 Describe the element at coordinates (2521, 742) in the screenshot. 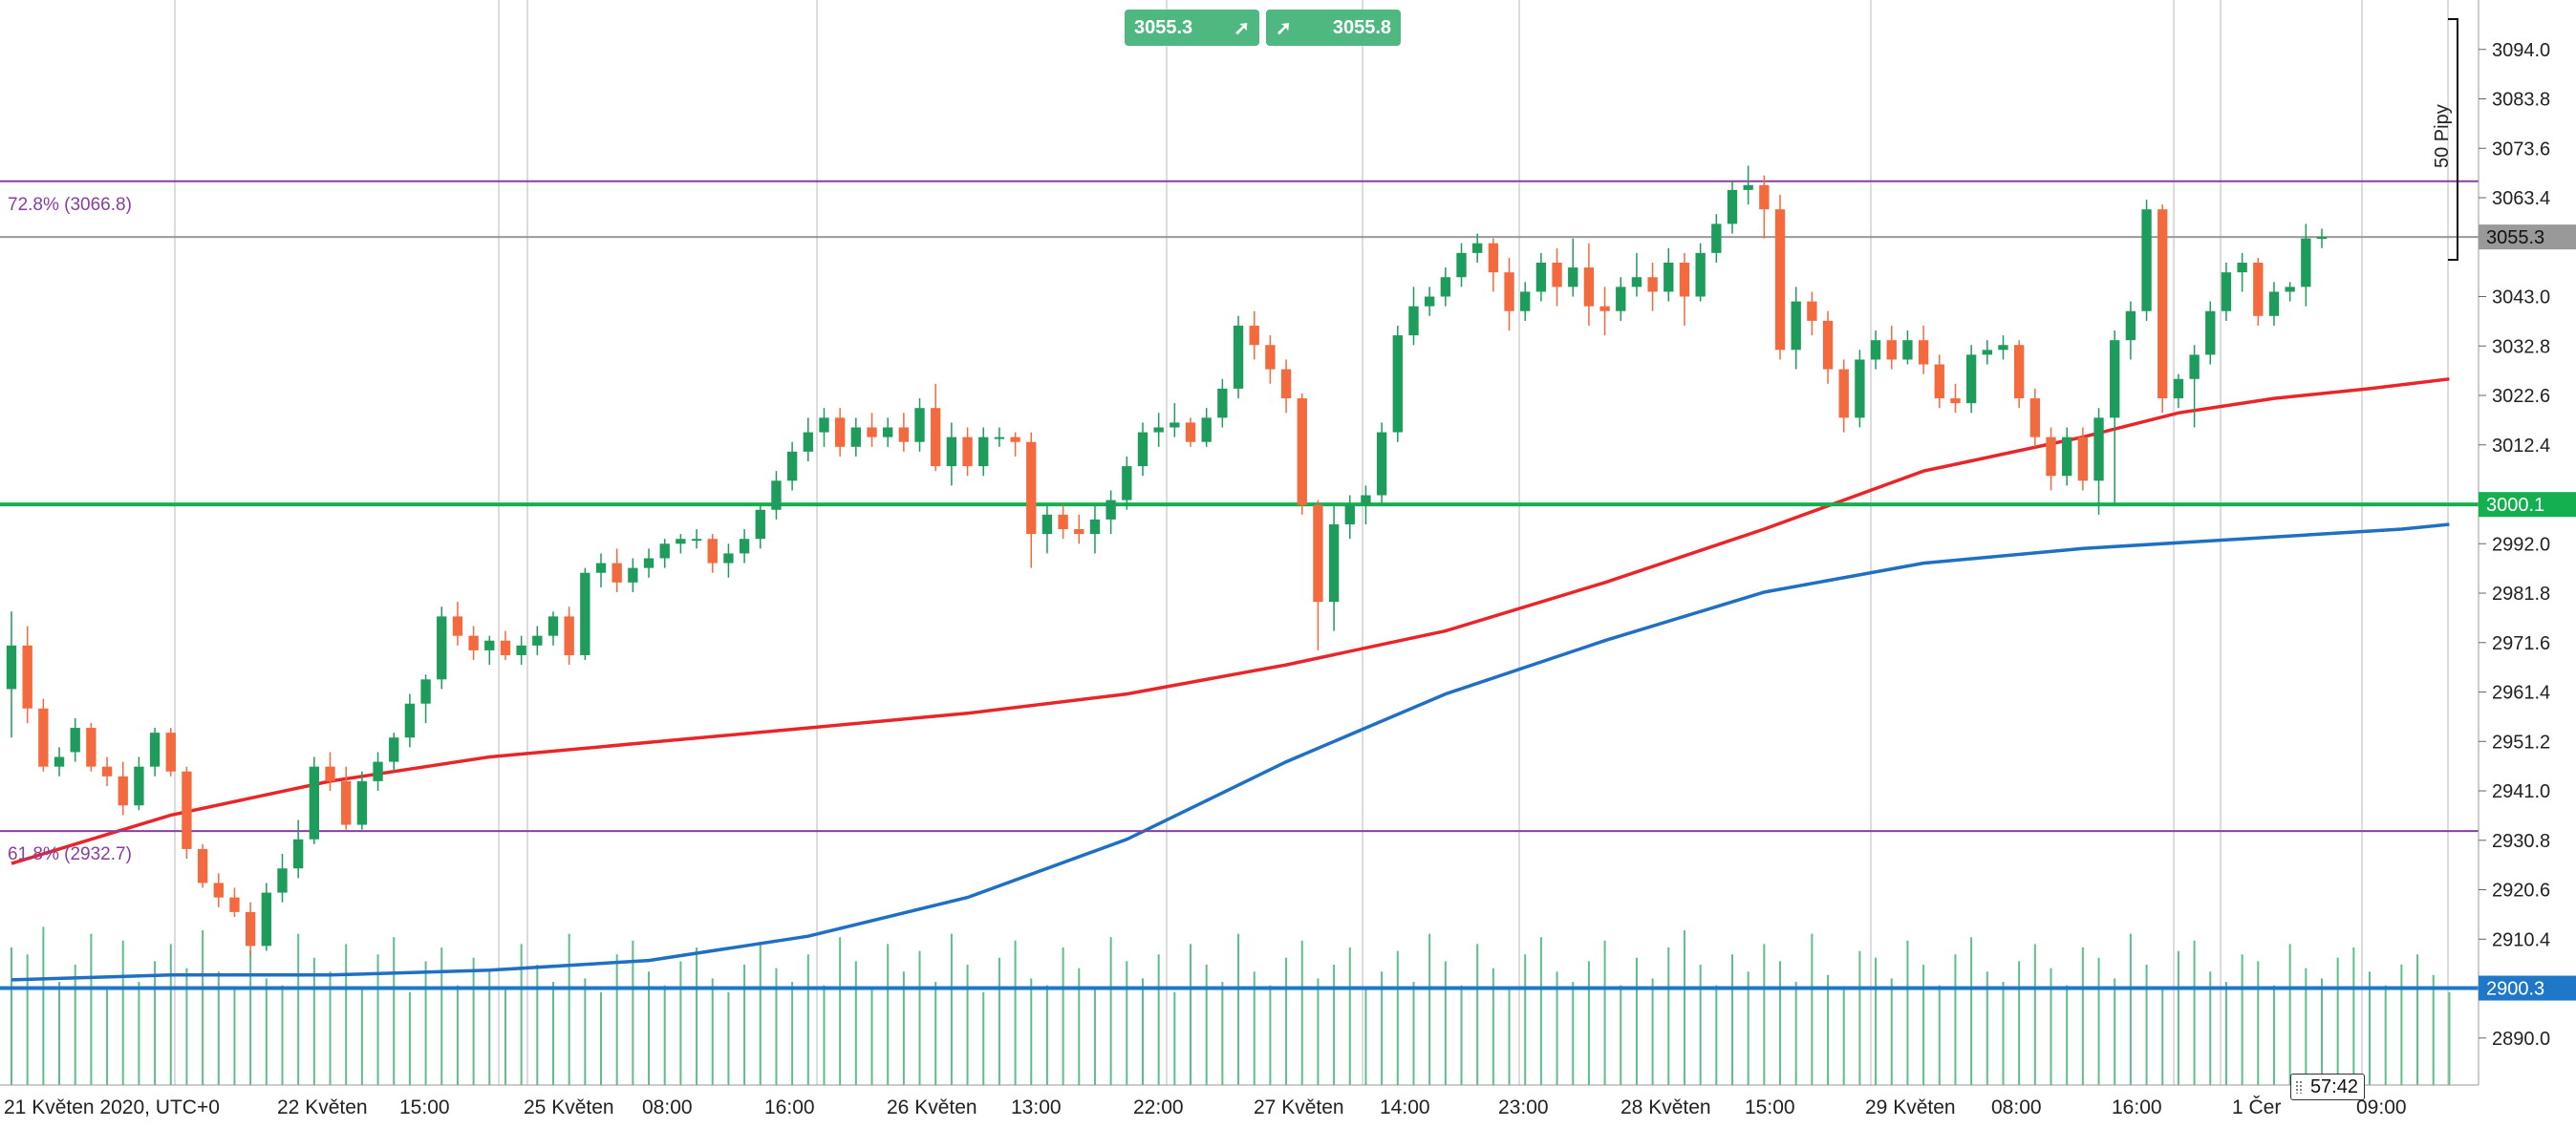

I see `price-tick-label: 2951.2` at that location.